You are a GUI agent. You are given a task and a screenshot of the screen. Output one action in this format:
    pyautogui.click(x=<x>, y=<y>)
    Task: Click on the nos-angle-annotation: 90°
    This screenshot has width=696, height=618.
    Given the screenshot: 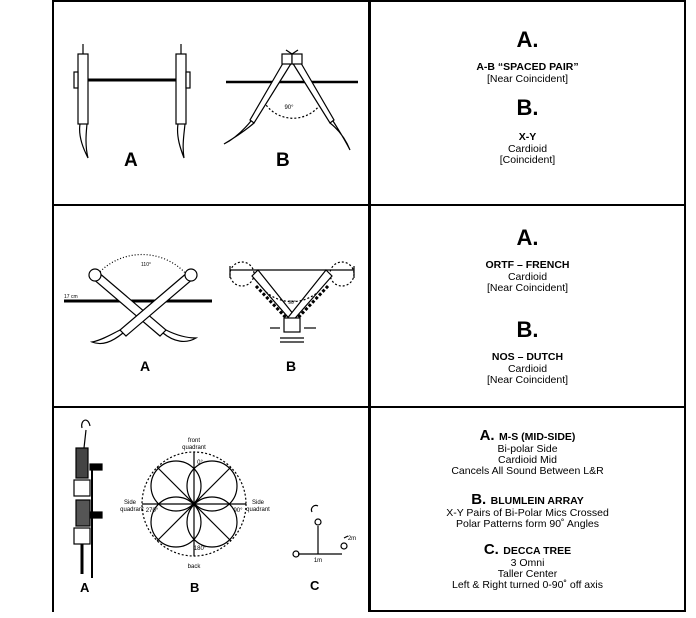 What is the action you would take?
    pyautogui.click(x=292, y=303)
    